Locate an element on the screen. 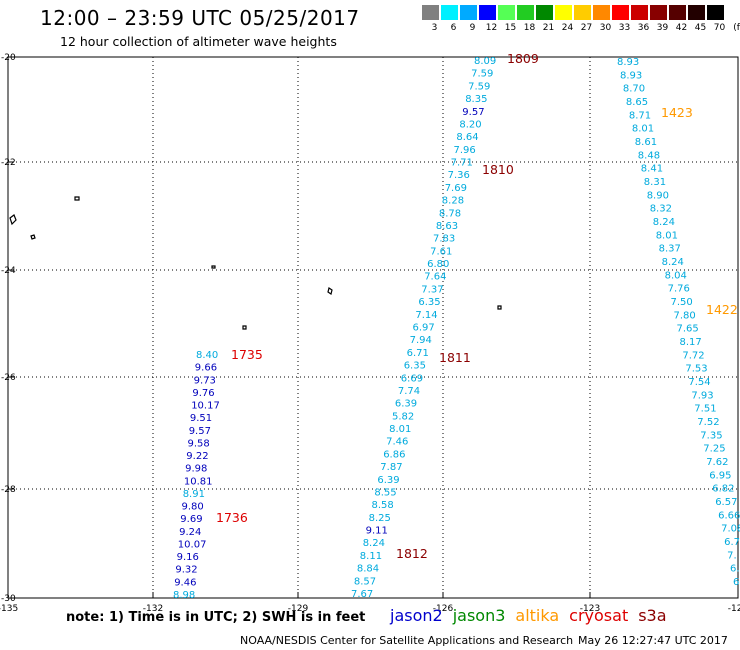 The image size is (740, 650). wave-height-value: 7.67 is located at coordinates (362, 594).